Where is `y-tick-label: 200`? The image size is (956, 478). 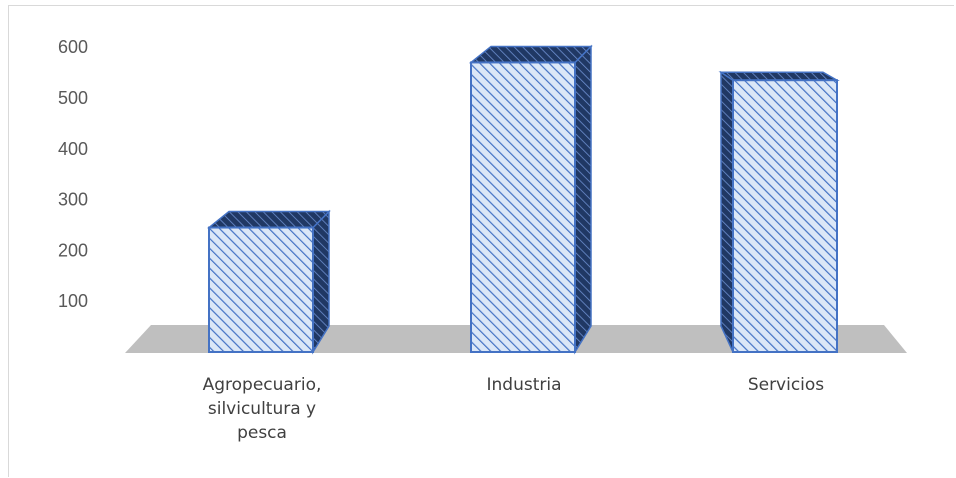
y-tick-label: 200 is located at coordinates (73, 250).